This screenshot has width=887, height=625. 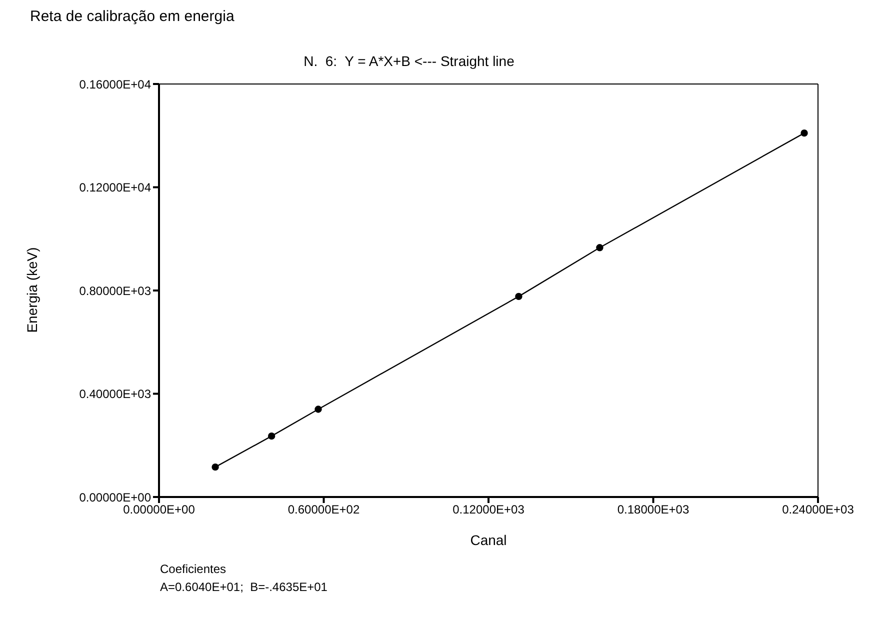 What do you see at coordinates (193, 569) in the screenshot?
I see `text: Coeficientes` at bounding box center [193, 569].